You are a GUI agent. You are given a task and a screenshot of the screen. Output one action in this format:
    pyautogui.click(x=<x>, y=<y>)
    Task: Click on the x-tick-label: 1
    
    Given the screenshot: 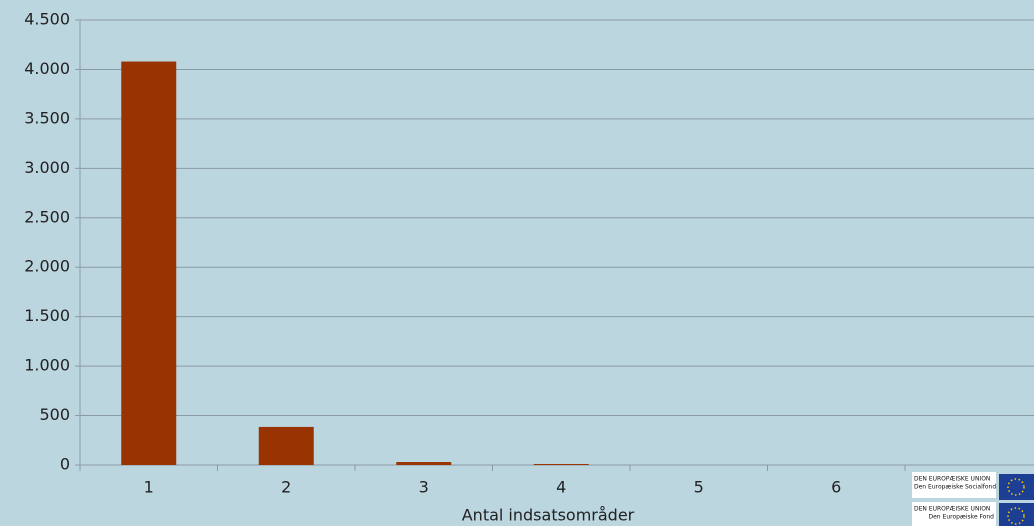 What is the action you would take?
    pyautogui.click(x=149, y=487)
    